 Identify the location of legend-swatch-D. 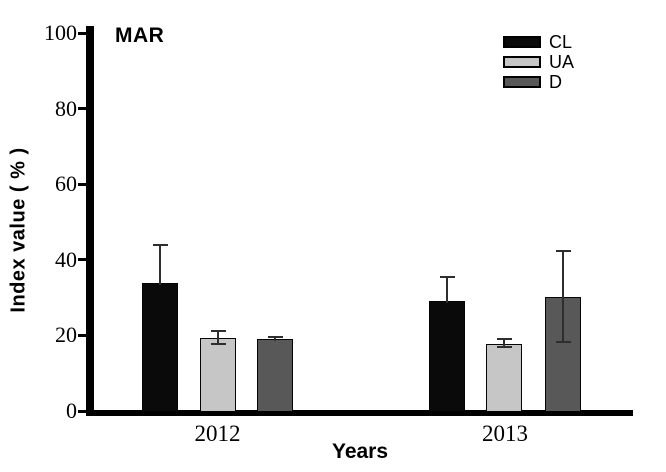
(522, 82).